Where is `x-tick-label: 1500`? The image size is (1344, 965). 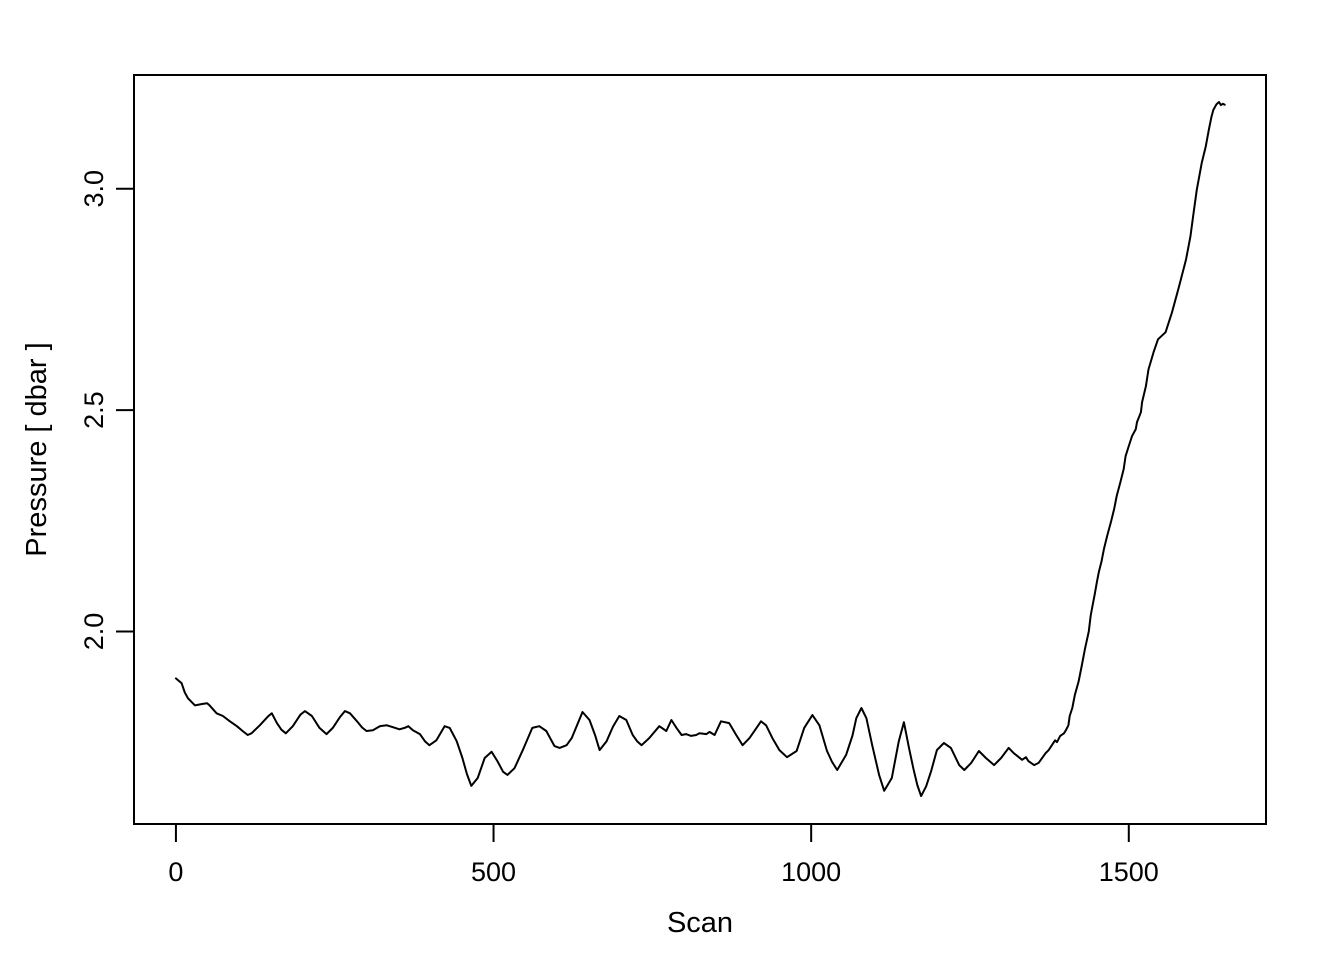
x-tick-label: 1500 is located at coordinates (1129, 872).